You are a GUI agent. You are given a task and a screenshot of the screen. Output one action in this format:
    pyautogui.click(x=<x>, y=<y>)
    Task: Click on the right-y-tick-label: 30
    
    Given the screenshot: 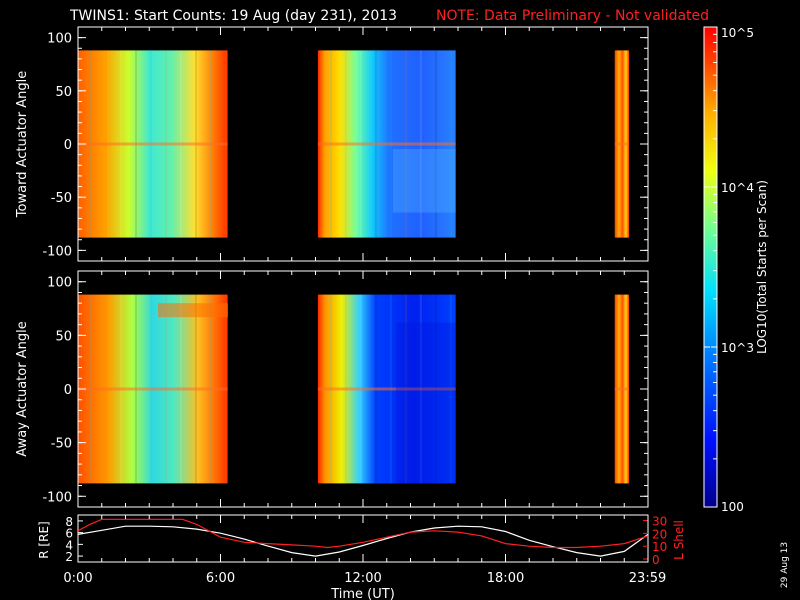 What is the action you would take?
    pyautogui.click(x=659, y=522)
    